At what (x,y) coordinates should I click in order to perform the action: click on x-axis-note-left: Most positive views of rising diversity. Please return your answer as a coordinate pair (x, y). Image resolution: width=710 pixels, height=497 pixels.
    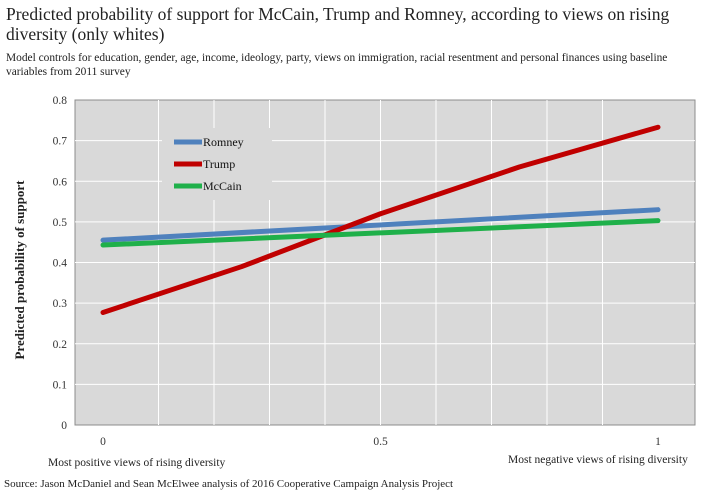
    Looking at the image, I should click on (137, 463).